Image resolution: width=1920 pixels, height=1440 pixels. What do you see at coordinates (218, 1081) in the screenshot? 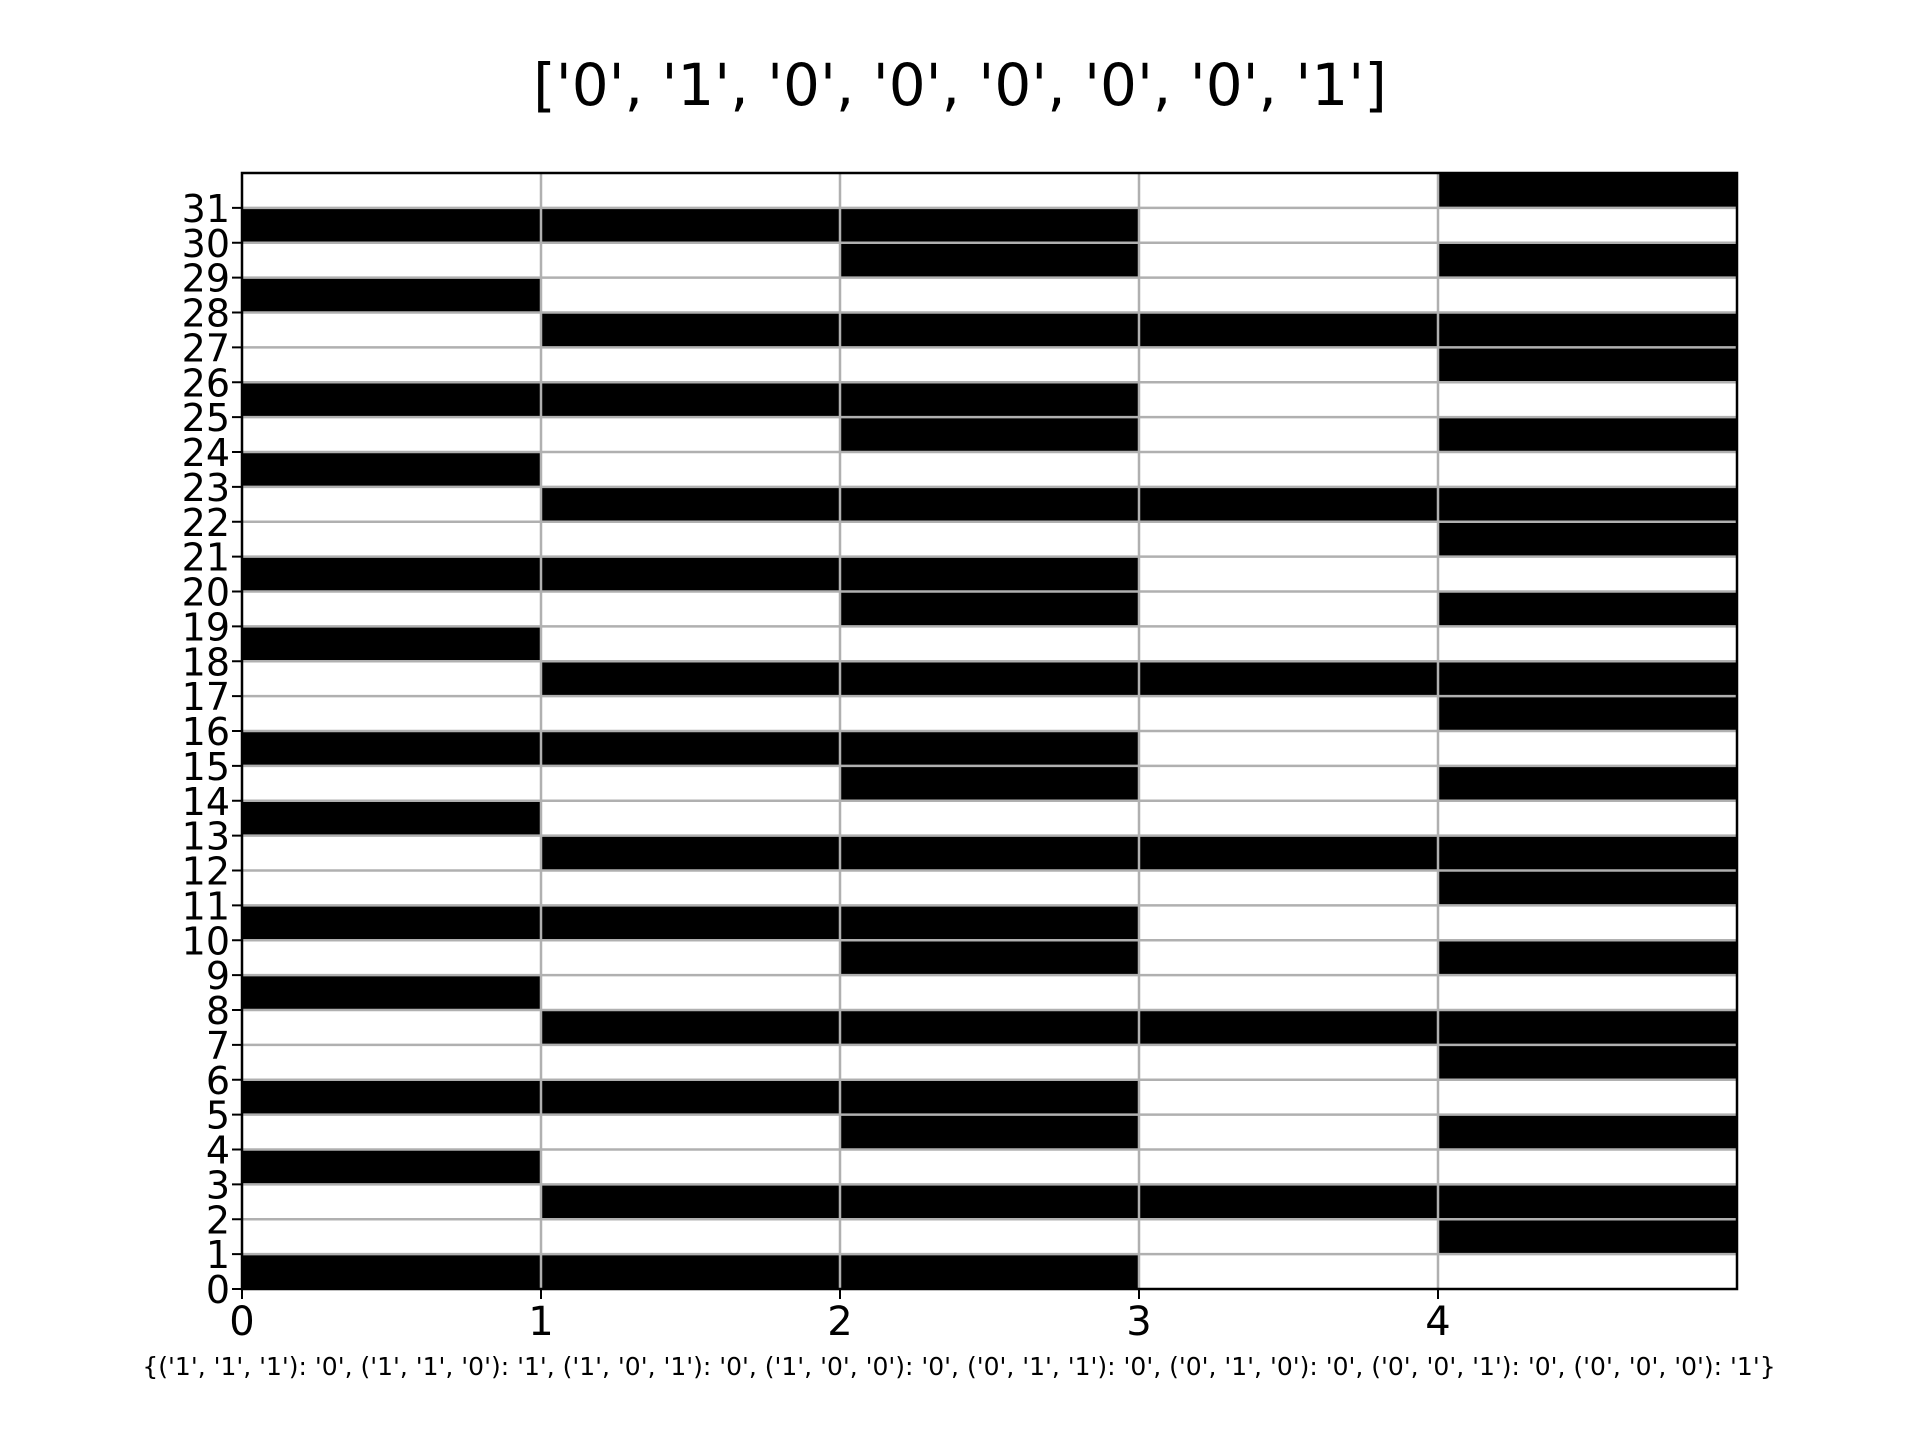
I see `y-tick-label: 6` at bounding box center [218, 1081].